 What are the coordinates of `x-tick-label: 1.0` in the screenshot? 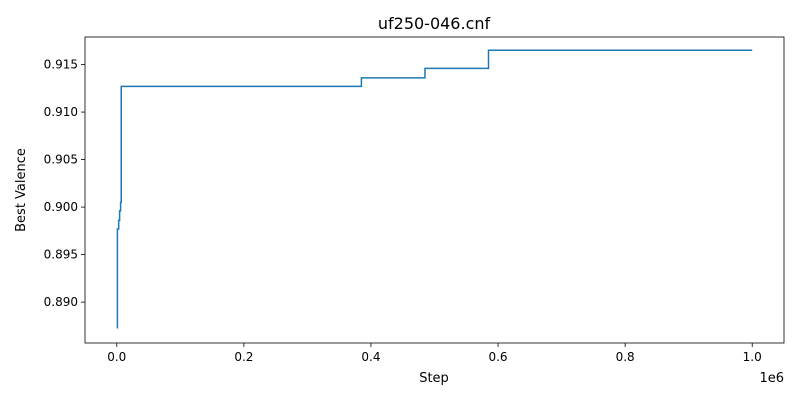 It's located at (752, 357).